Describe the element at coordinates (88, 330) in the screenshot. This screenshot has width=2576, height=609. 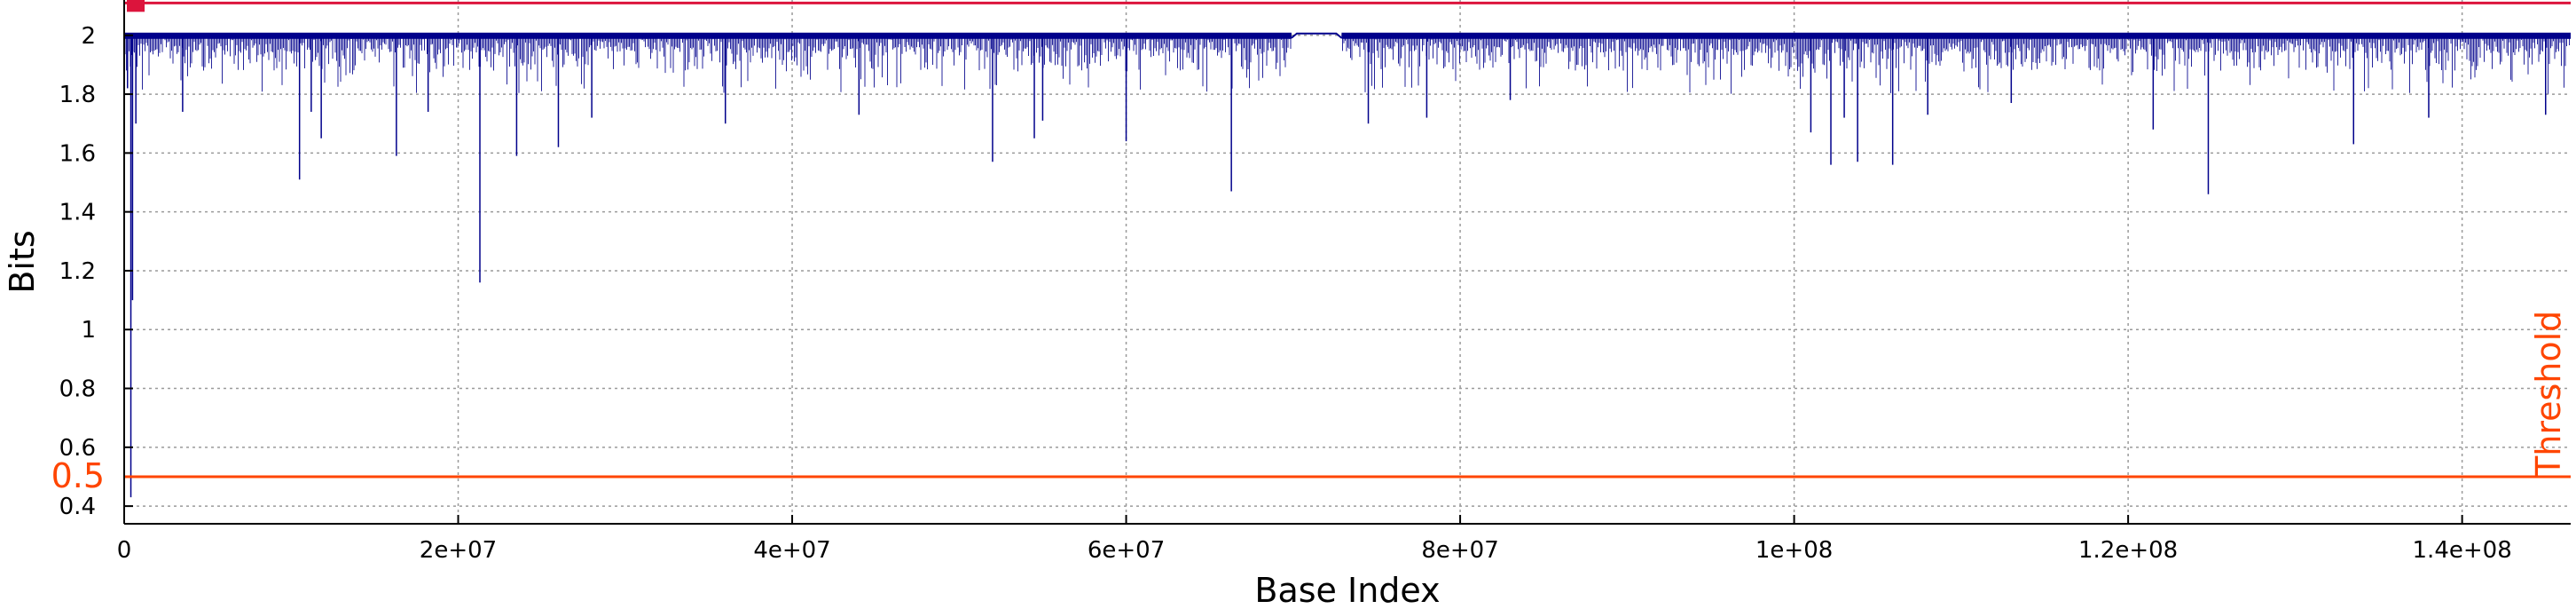
I see `y-tick-label: 1` at that location.